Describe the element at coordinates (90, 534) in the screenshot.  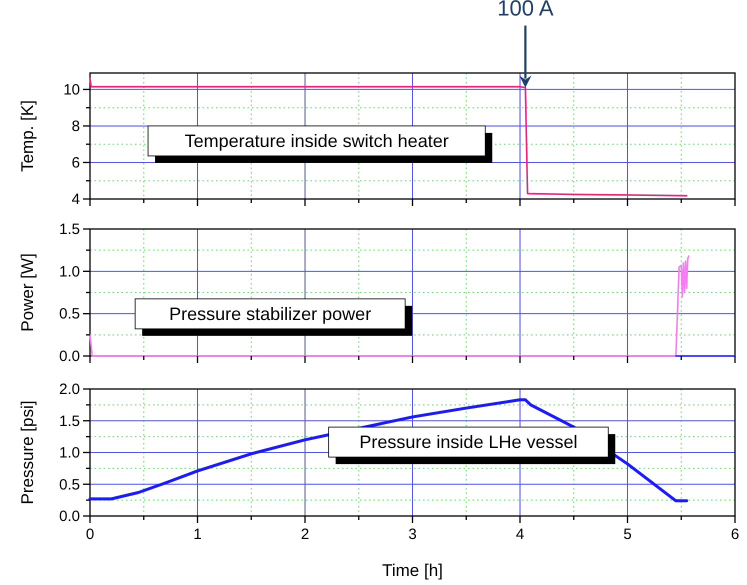
I see `x-tick-label: 0` at that location.